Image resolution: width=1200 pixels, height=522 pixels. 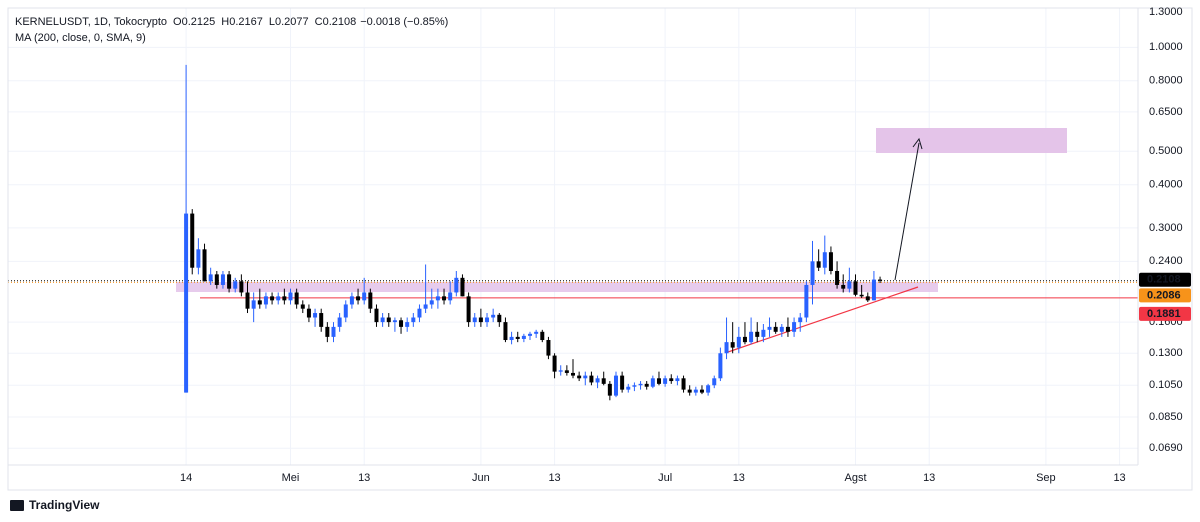 I want to click on ohlc-value: 0.2167, so click(x=246, y=22).